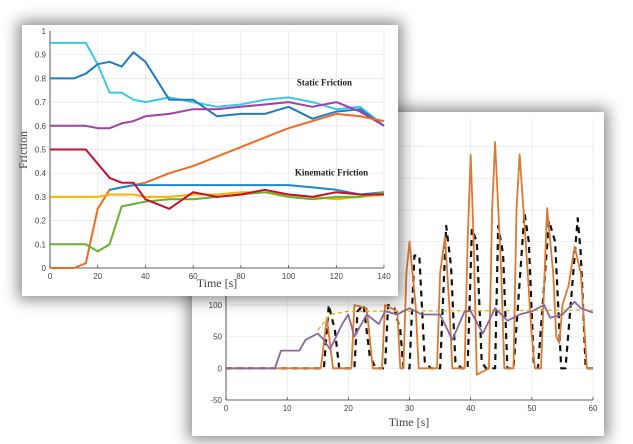 This screenshot has height=444, width=633. What do you see at coordinates (41, 126) in the screenshot?
I see `y-tick-label: 0.6` at bounding box center [41, 126].